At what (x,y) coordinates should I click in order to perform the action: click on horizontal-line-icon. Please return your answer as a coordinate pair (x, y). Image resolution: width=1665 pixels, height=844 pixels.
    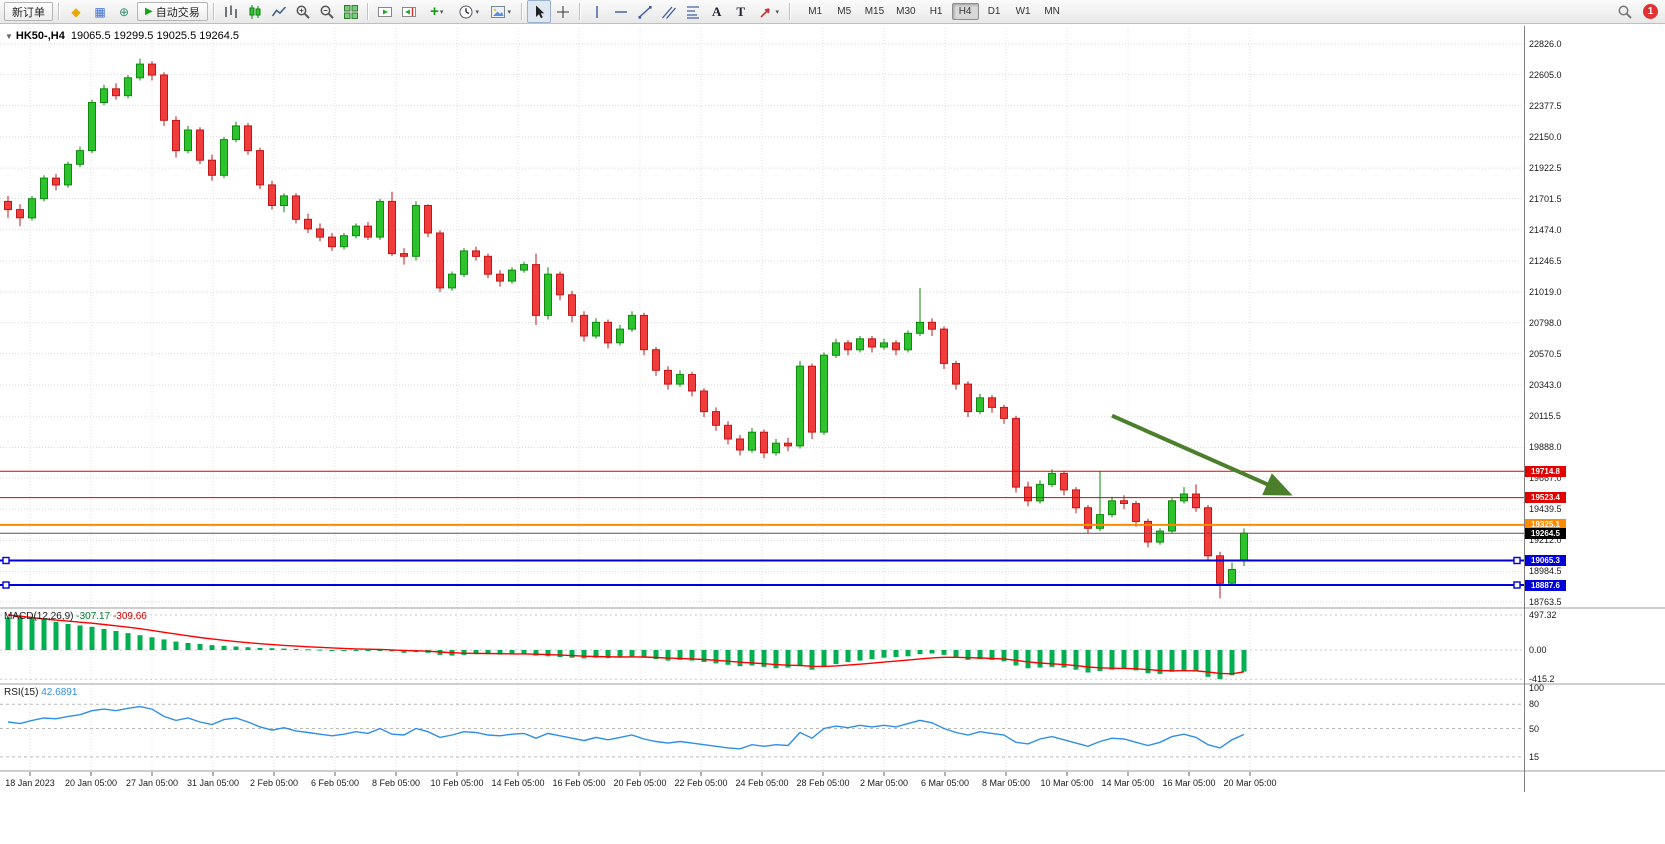
    Looking at the image, I should click on (621, 12).